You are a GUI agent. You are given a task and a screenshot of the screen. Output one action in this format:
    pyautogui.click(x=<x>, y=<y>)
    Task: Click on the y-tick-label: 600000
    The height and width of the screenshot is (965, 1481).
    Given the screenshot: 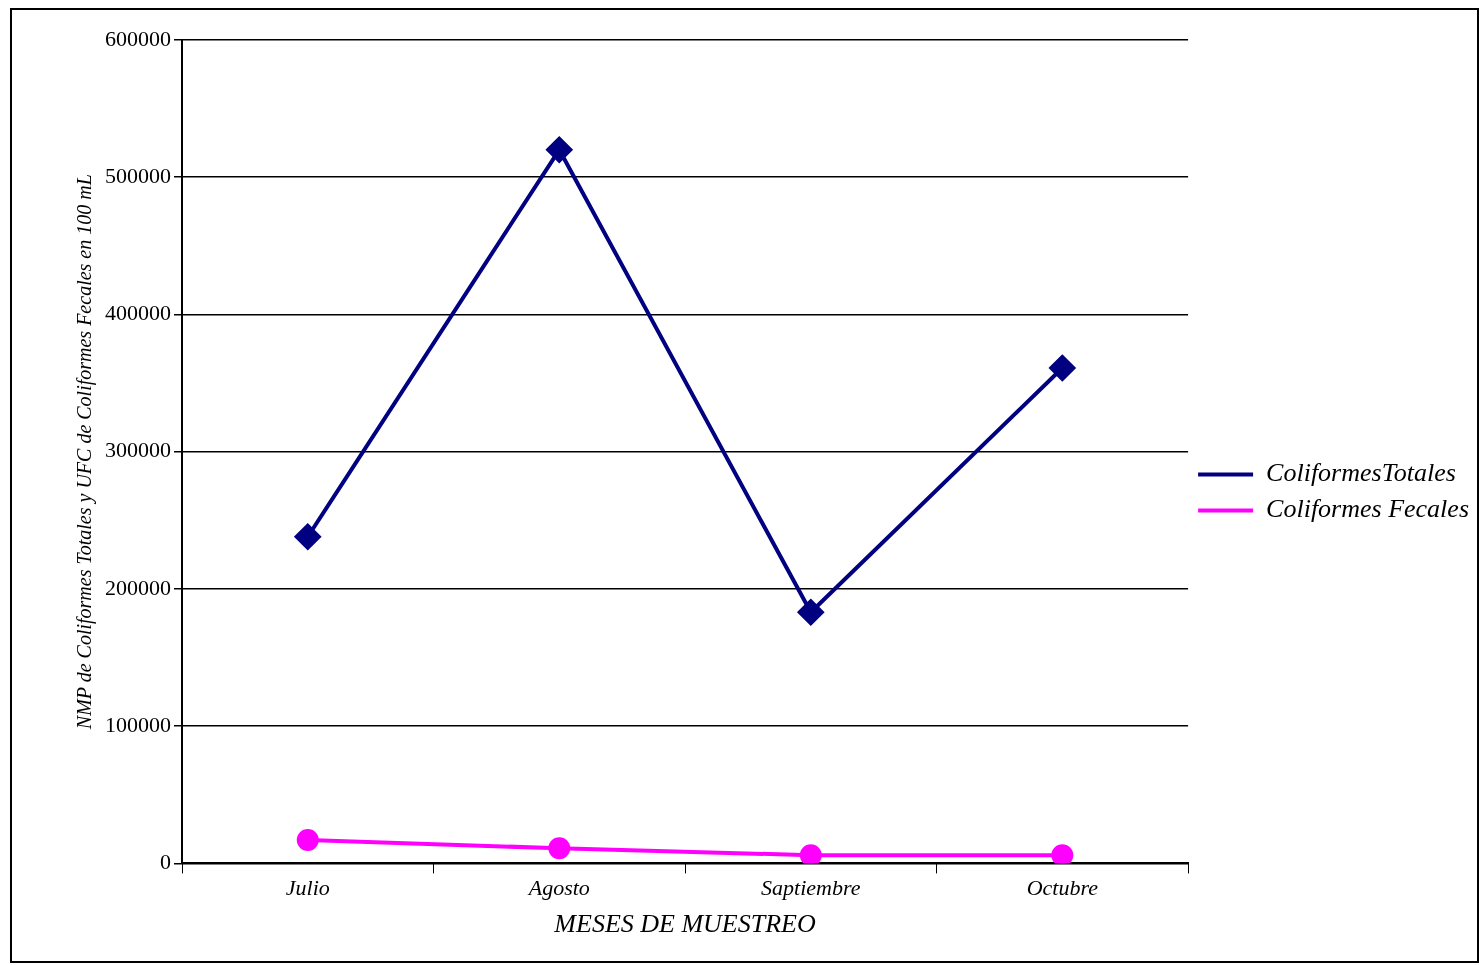 What is the action you would take?
    pyautogui.click(x=138, y=38)
    